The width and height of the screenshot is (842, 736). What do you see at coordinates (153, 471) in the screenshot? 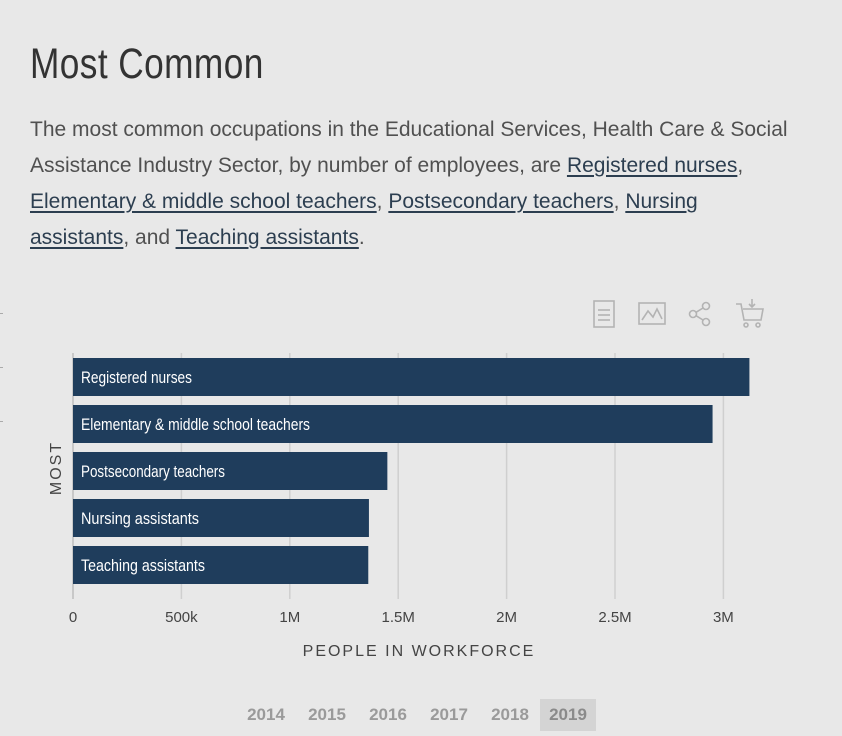
I see `bar-label: Postsecondary teachers` at bounding box center [153, 471].